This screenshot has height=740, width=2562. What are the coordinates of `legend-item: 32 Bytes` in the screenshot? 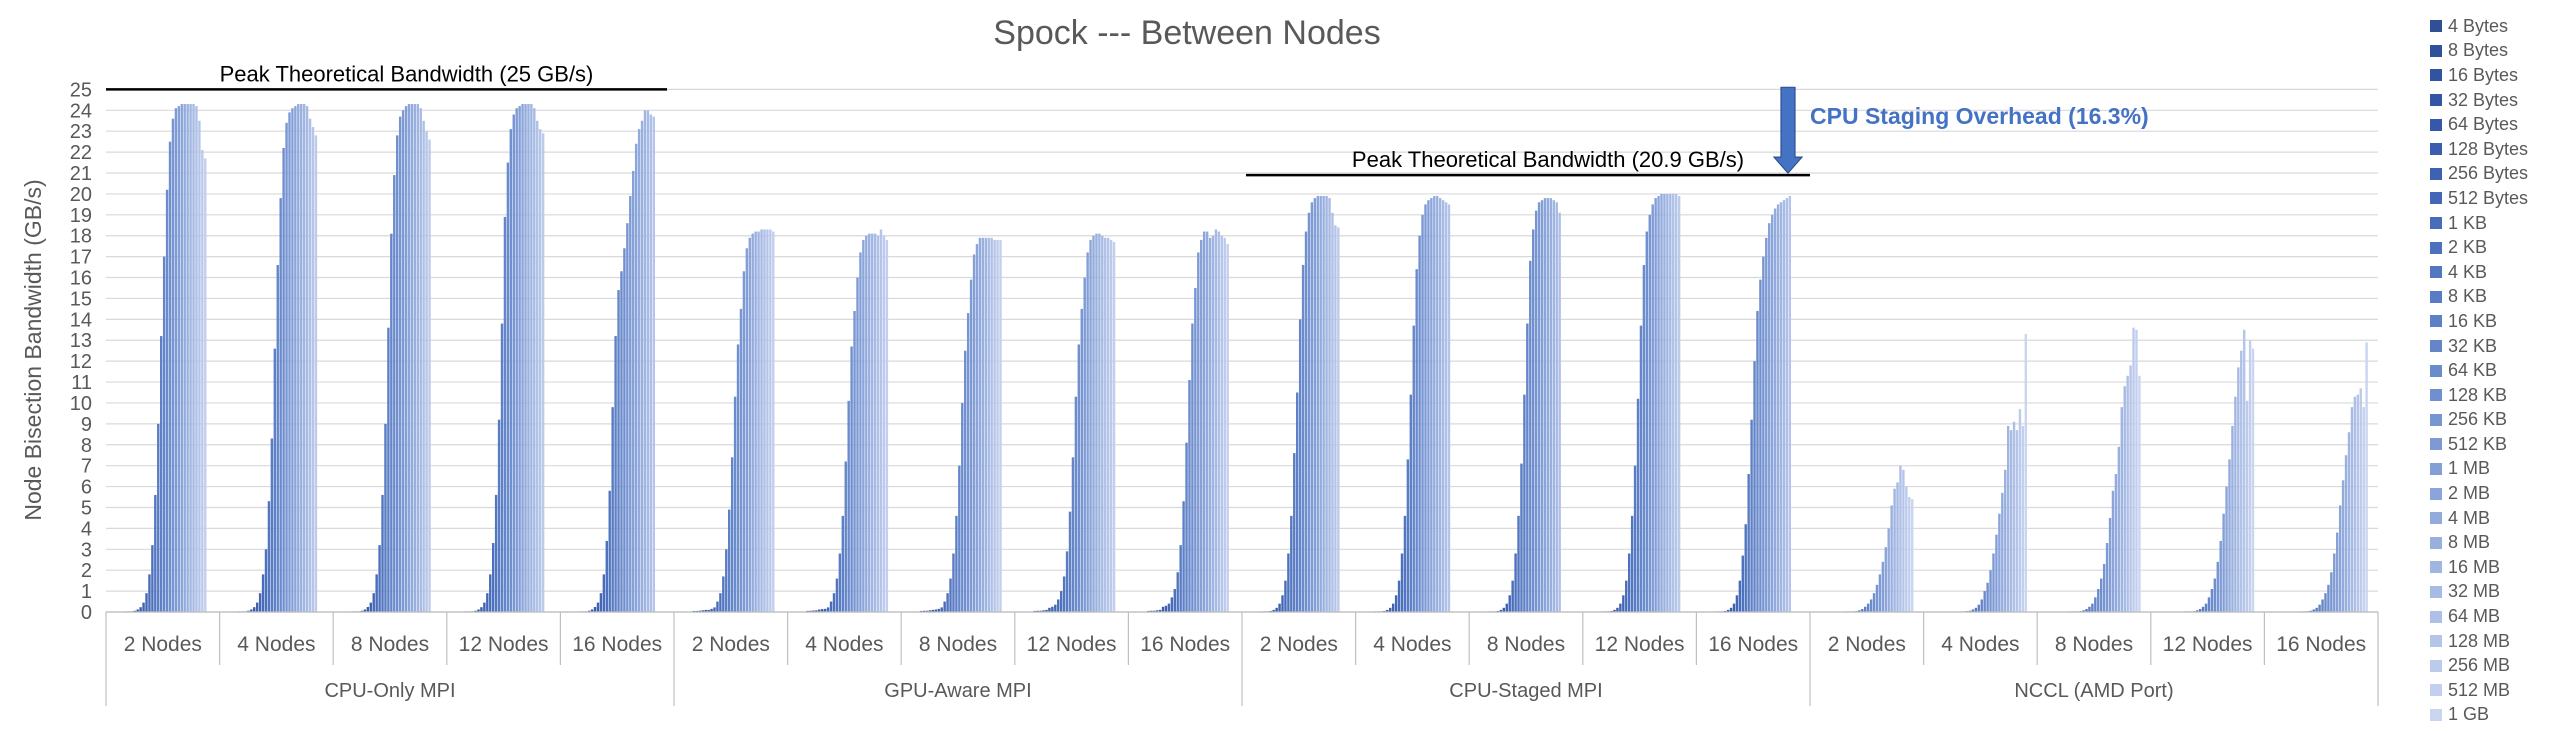 It's located at (2492, 100).